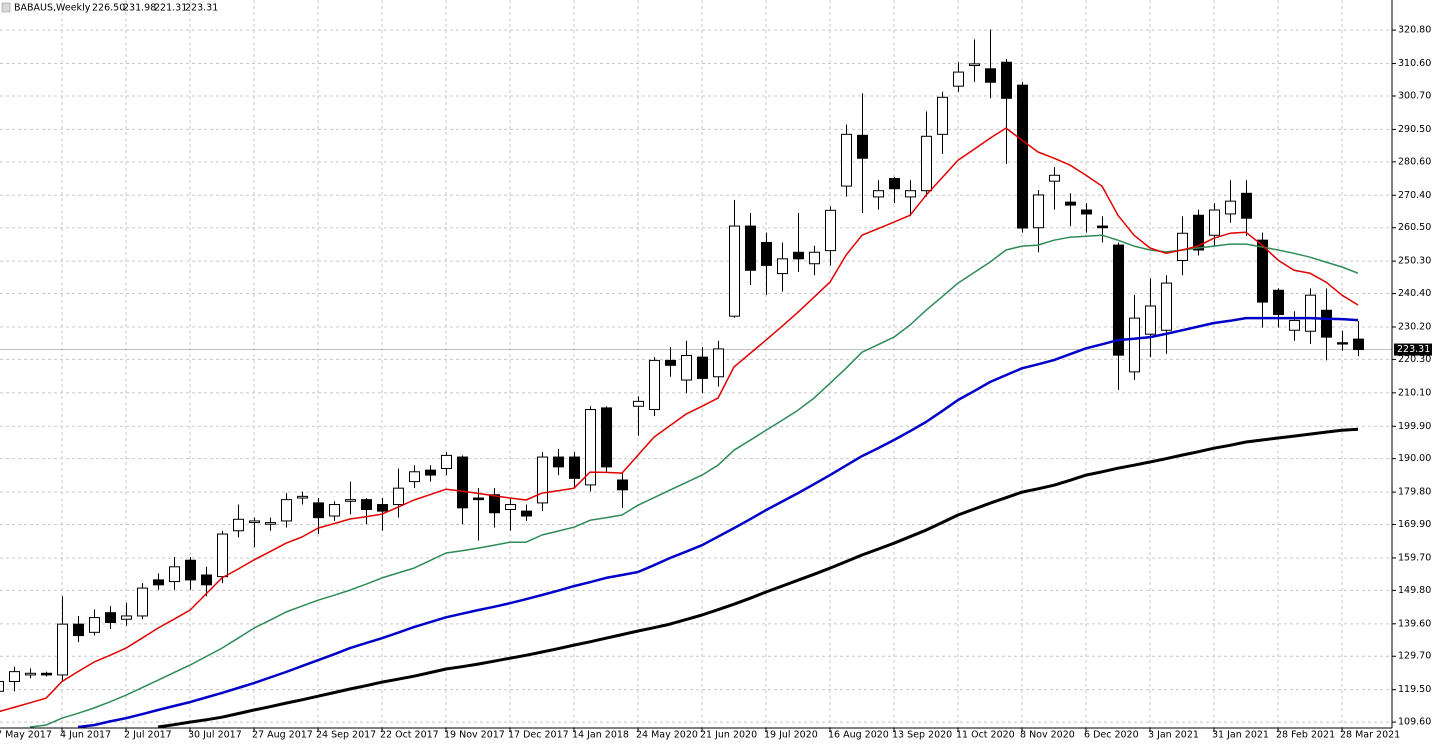 The height and width of the screenshot is (750, 1437). I want to click on last-price-box, so click(1413, 349).